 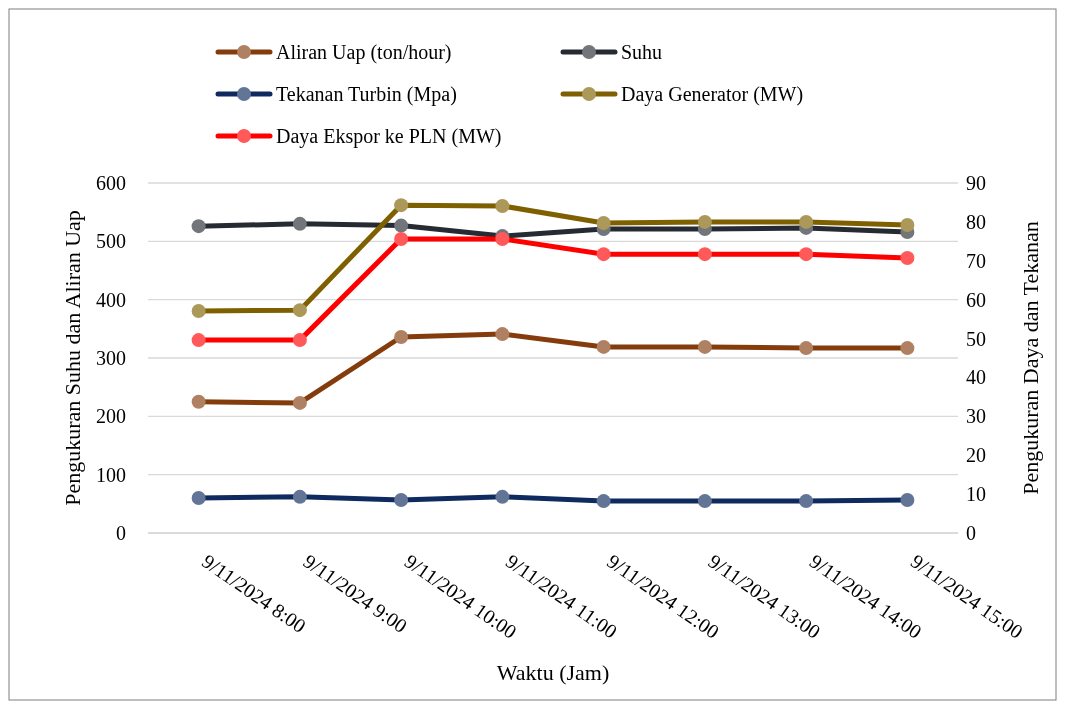 I want to click on legend-label: Aliran Uap (ton/hour), so click(x=364, y=52).